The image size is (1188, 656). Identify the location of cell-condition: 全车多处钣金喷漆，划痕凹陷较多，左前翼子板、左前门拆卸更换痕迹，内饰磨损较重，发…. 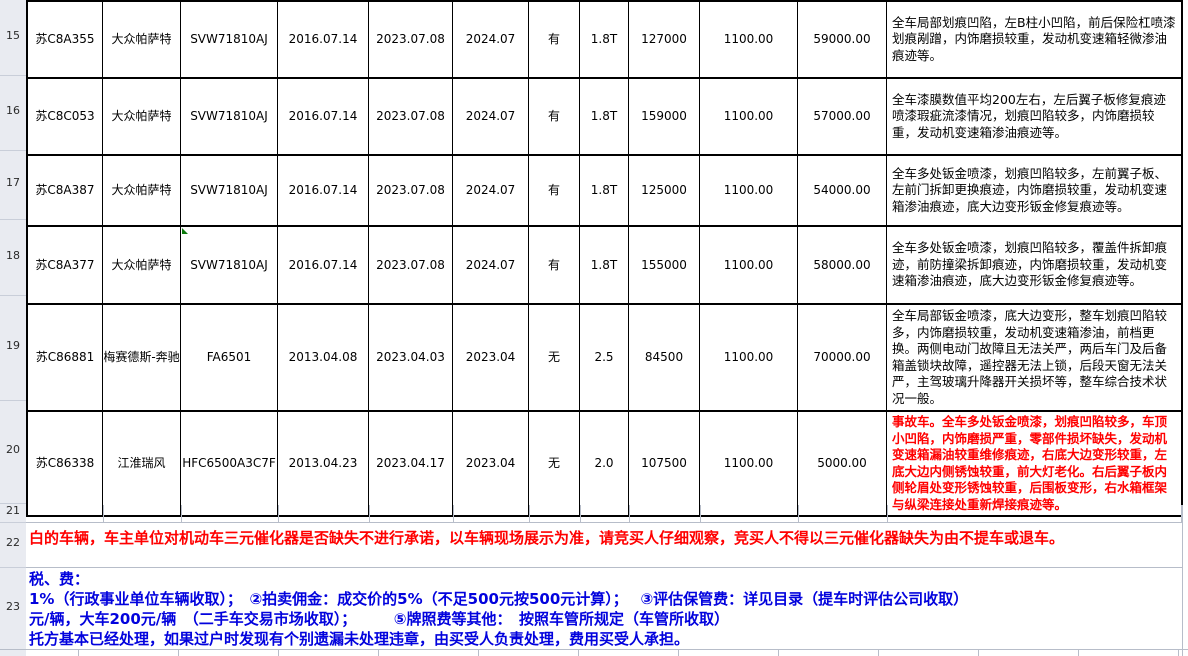
(1034, 190).